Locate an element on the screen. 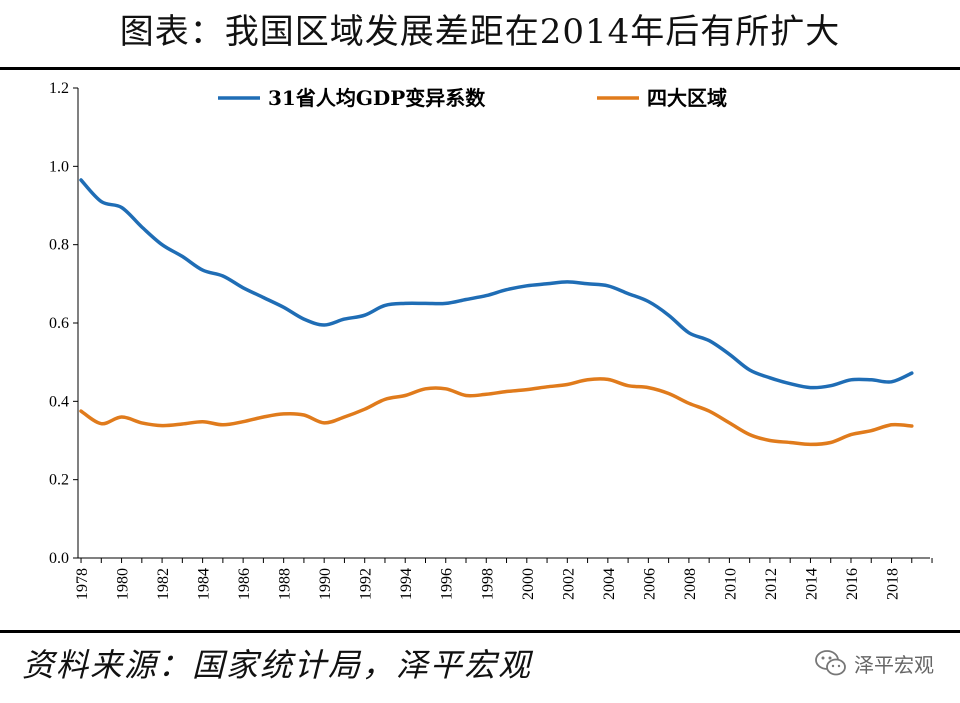 This screenshot has width=960, height=703. x-tick-label: 1996 is located at coordinates (447, 584).